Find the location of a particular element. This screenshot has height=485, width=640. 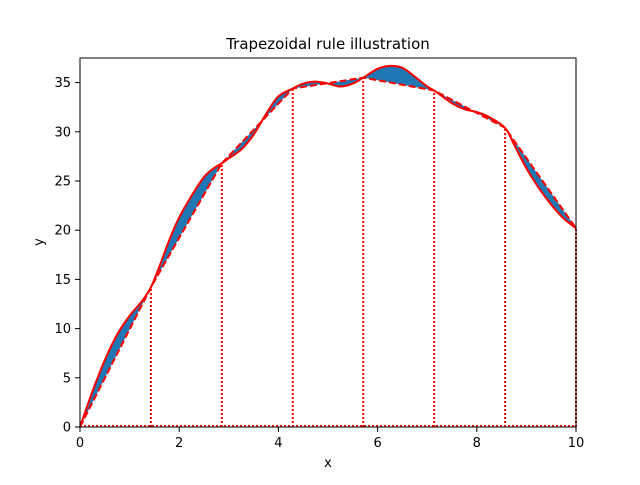

y-tick-label: 10 is located at coordinates (62, 329).